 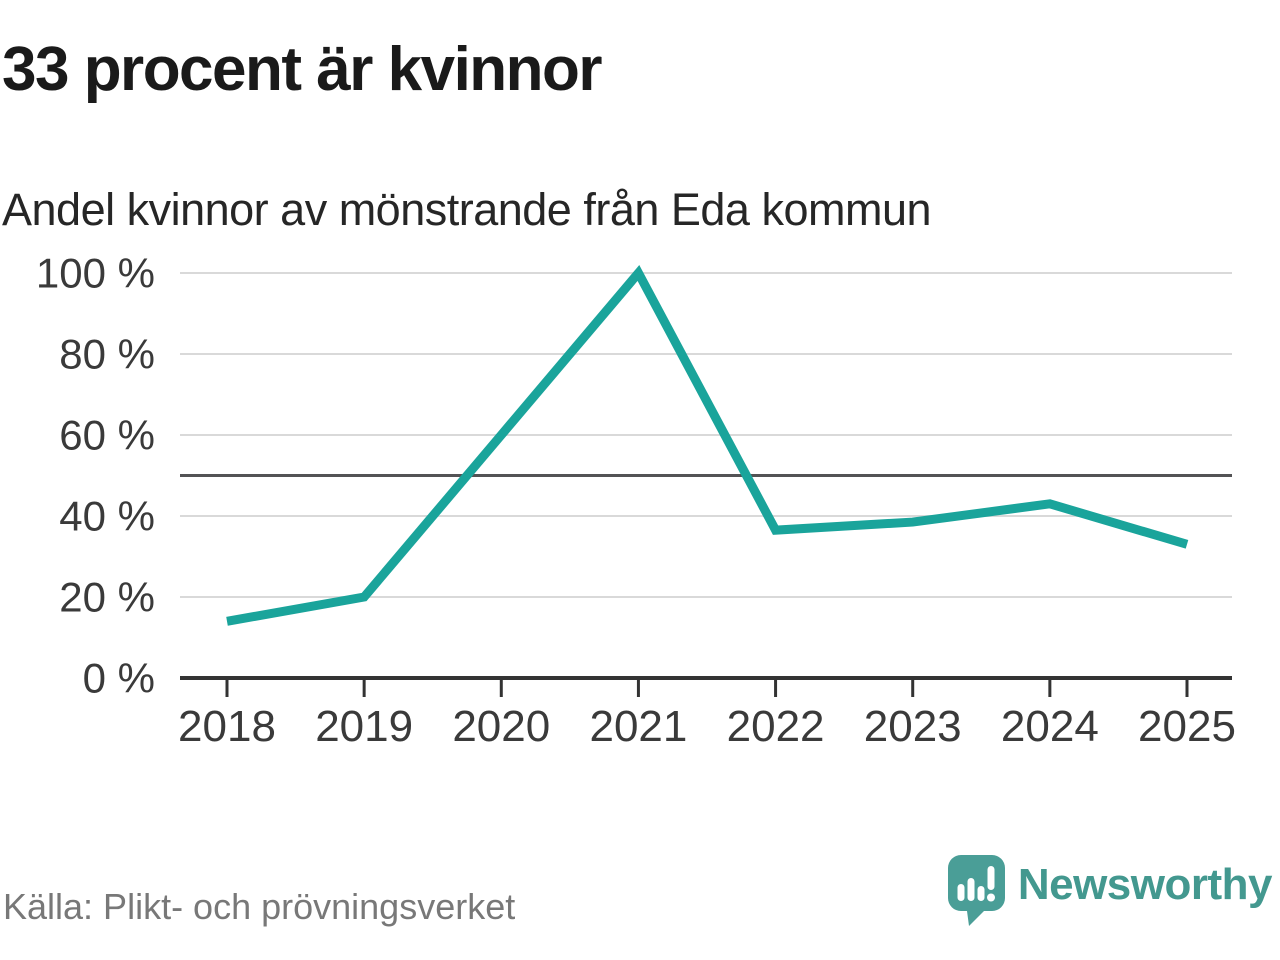 I want to click on x-tick-label: 2020, so click(x=501, y=726).